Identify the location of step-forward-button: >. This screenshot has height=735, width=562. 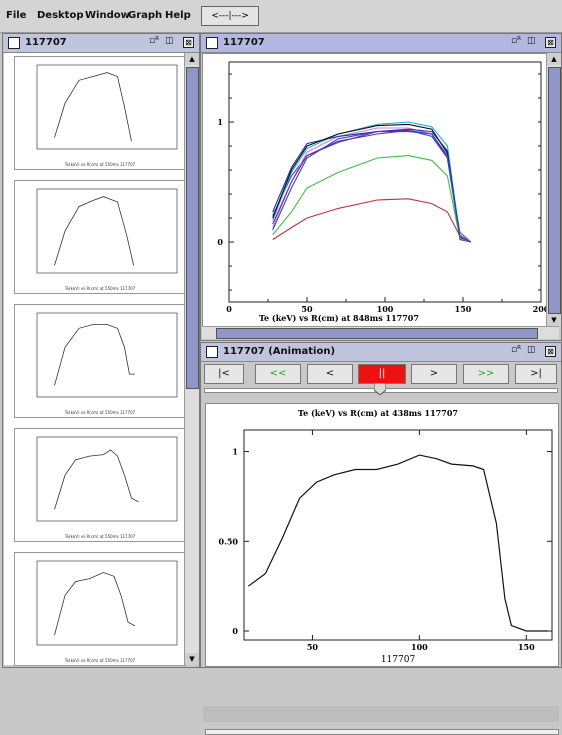
(434, 374).